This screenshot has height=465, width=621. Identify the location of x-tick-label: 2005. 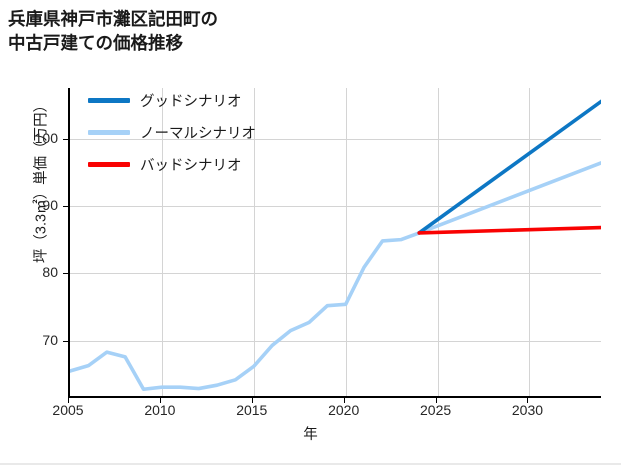
(68, 410).